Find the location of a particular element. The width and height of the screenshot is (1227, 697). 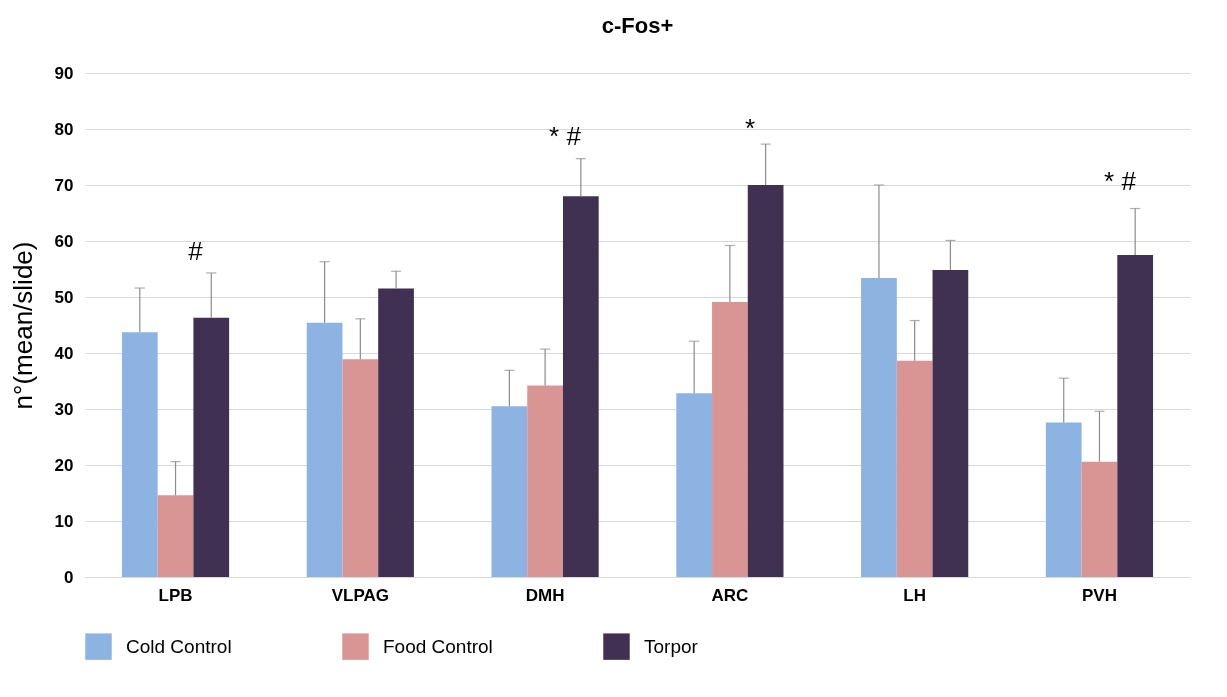

y-tick-label: 50 is located at coordinates (64, 297).